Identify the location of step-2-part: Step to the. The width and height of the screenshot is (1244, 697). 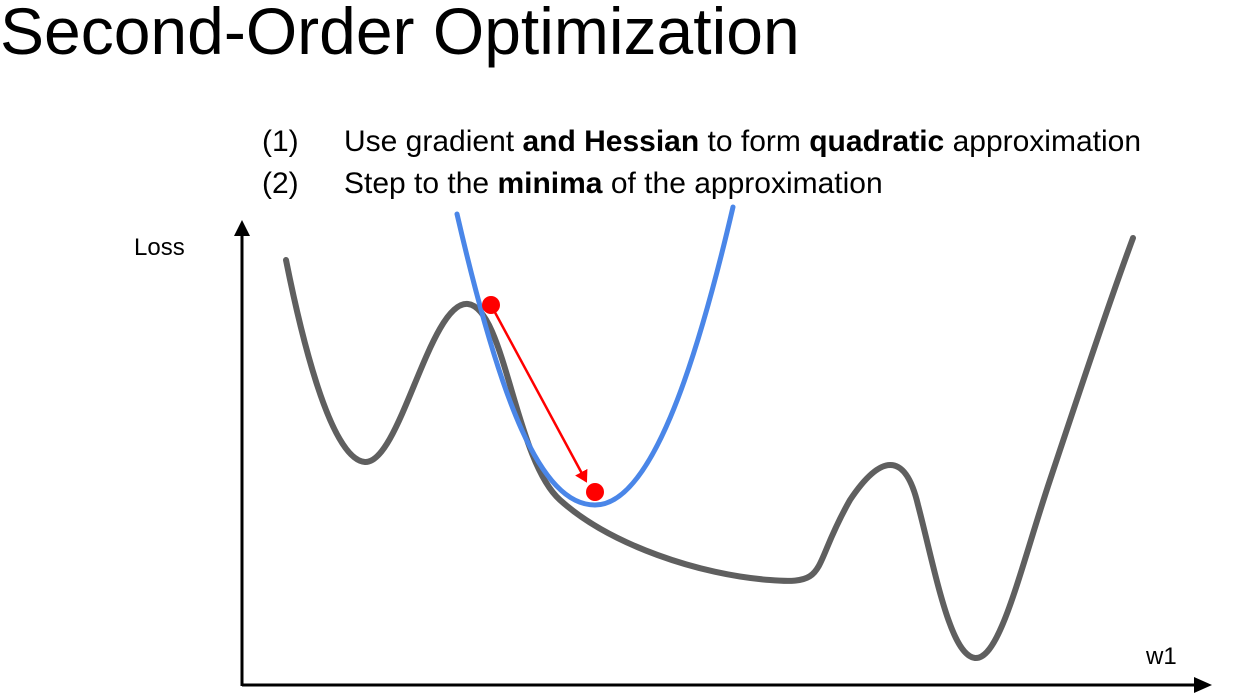
(421, 183).